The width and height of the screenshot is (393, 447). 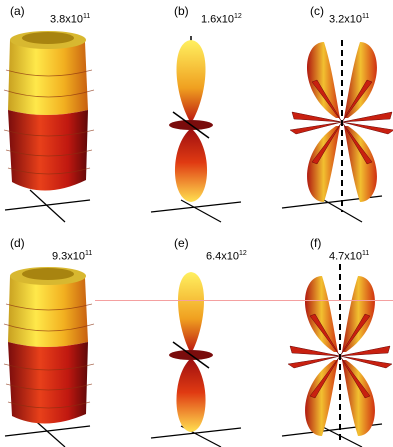 I want to click on panel-label: (b), so click(x=181, y=11).